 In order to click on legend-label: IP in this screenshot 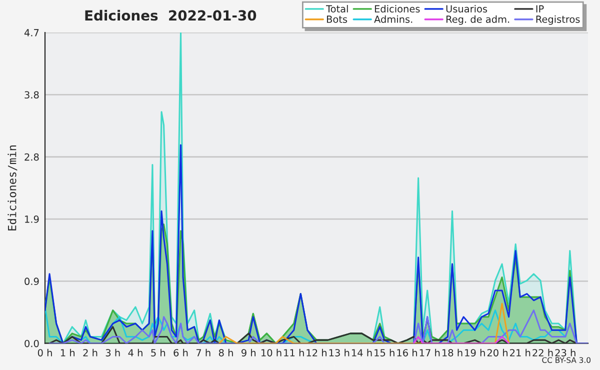, I will do `click(540, 8)`.